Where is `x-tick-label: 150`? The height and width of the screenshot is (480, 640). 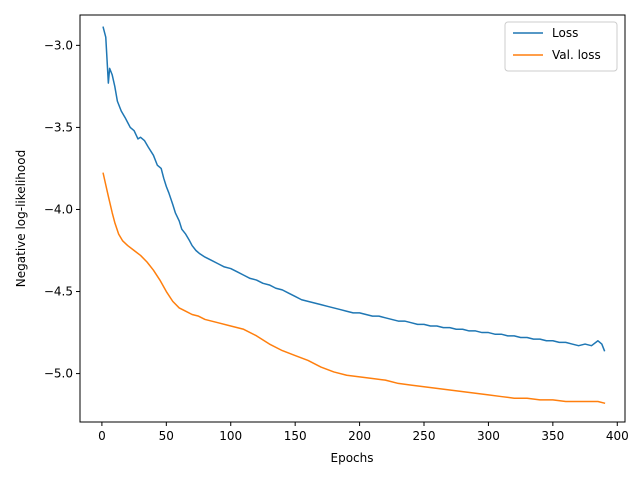
x-tick-label: 150 is located at coordinates (295, 436).